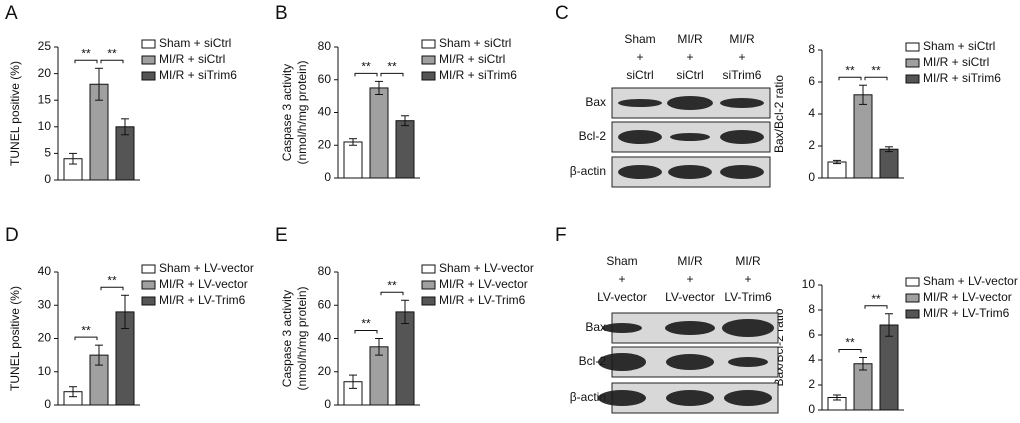 Image resolution: width=1020 pixels, height=423 pixels. Describe the element at coordinates (45, 304) in the screenshot. I see `y-tick-label: 30` at that location.